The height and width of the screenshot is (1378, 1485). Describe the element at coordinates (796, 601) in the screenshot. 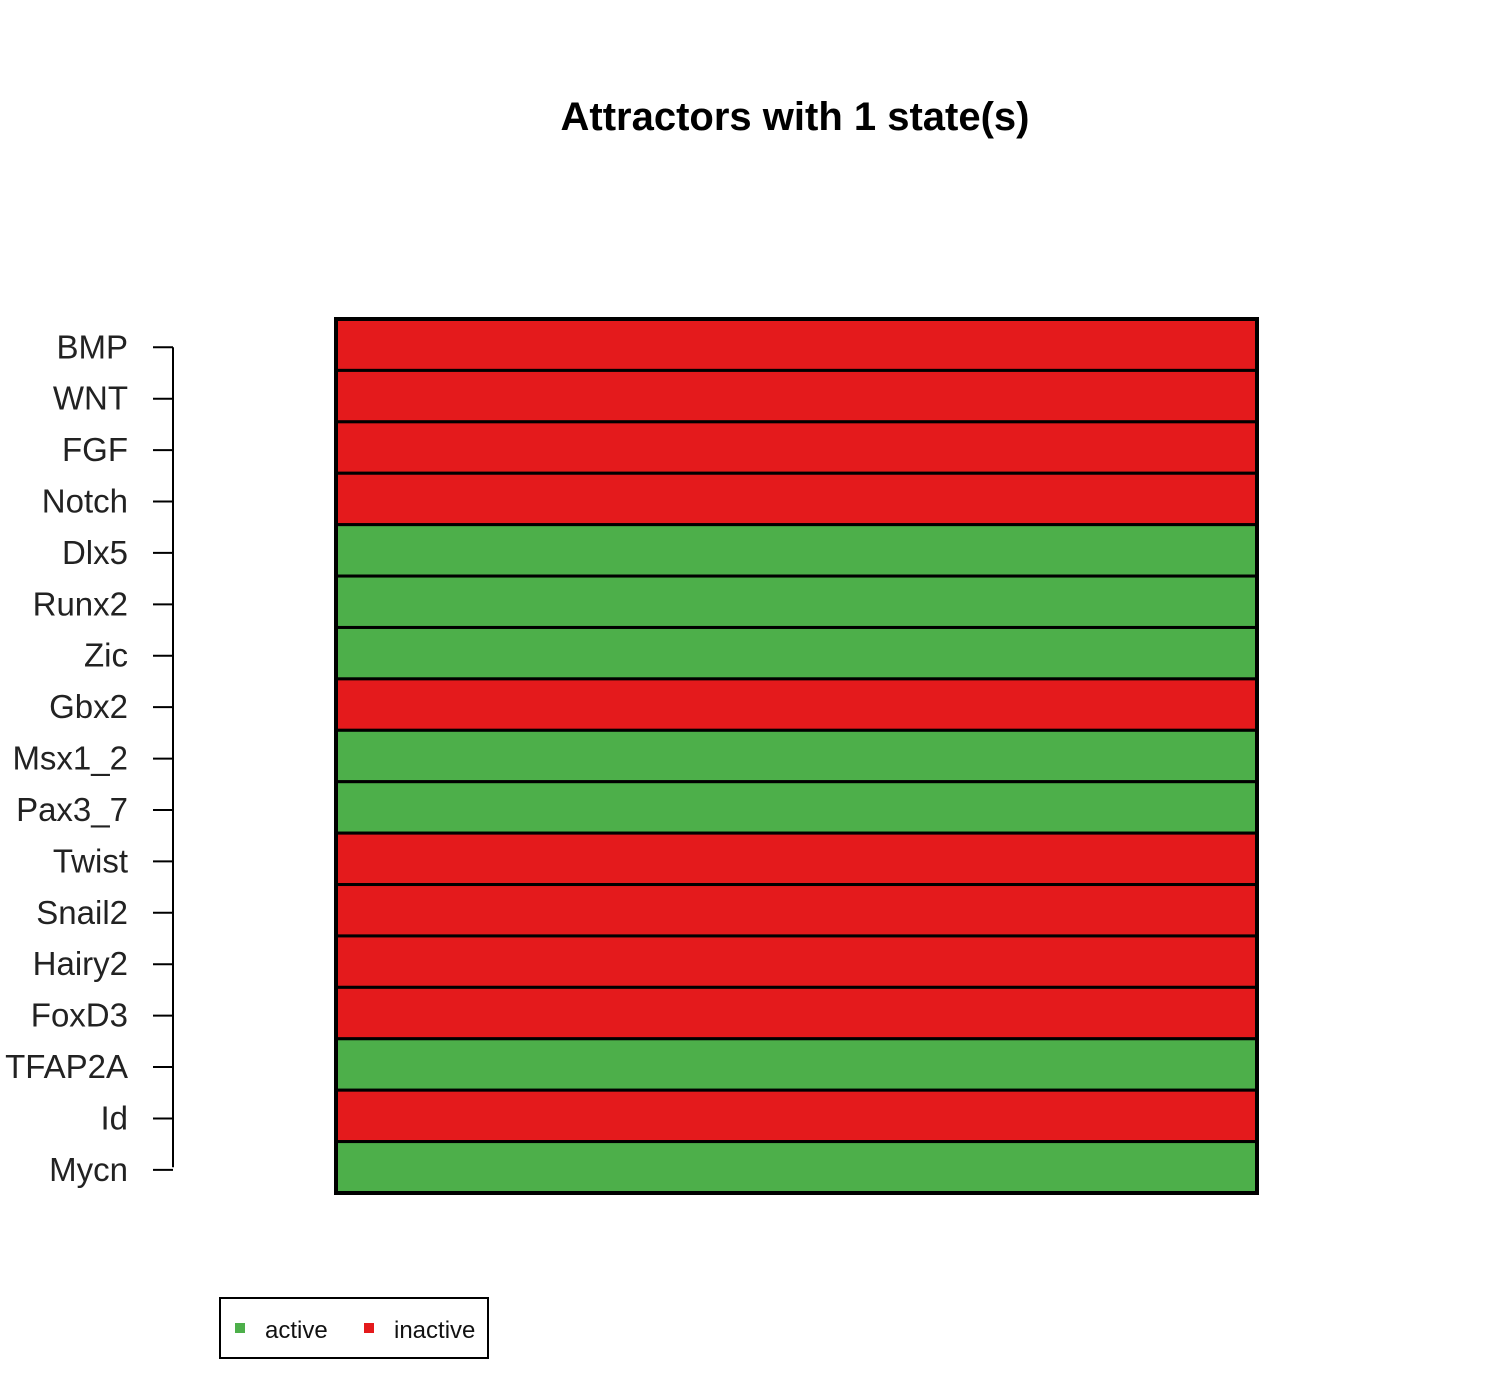

I see `cell-runx2` at that location.